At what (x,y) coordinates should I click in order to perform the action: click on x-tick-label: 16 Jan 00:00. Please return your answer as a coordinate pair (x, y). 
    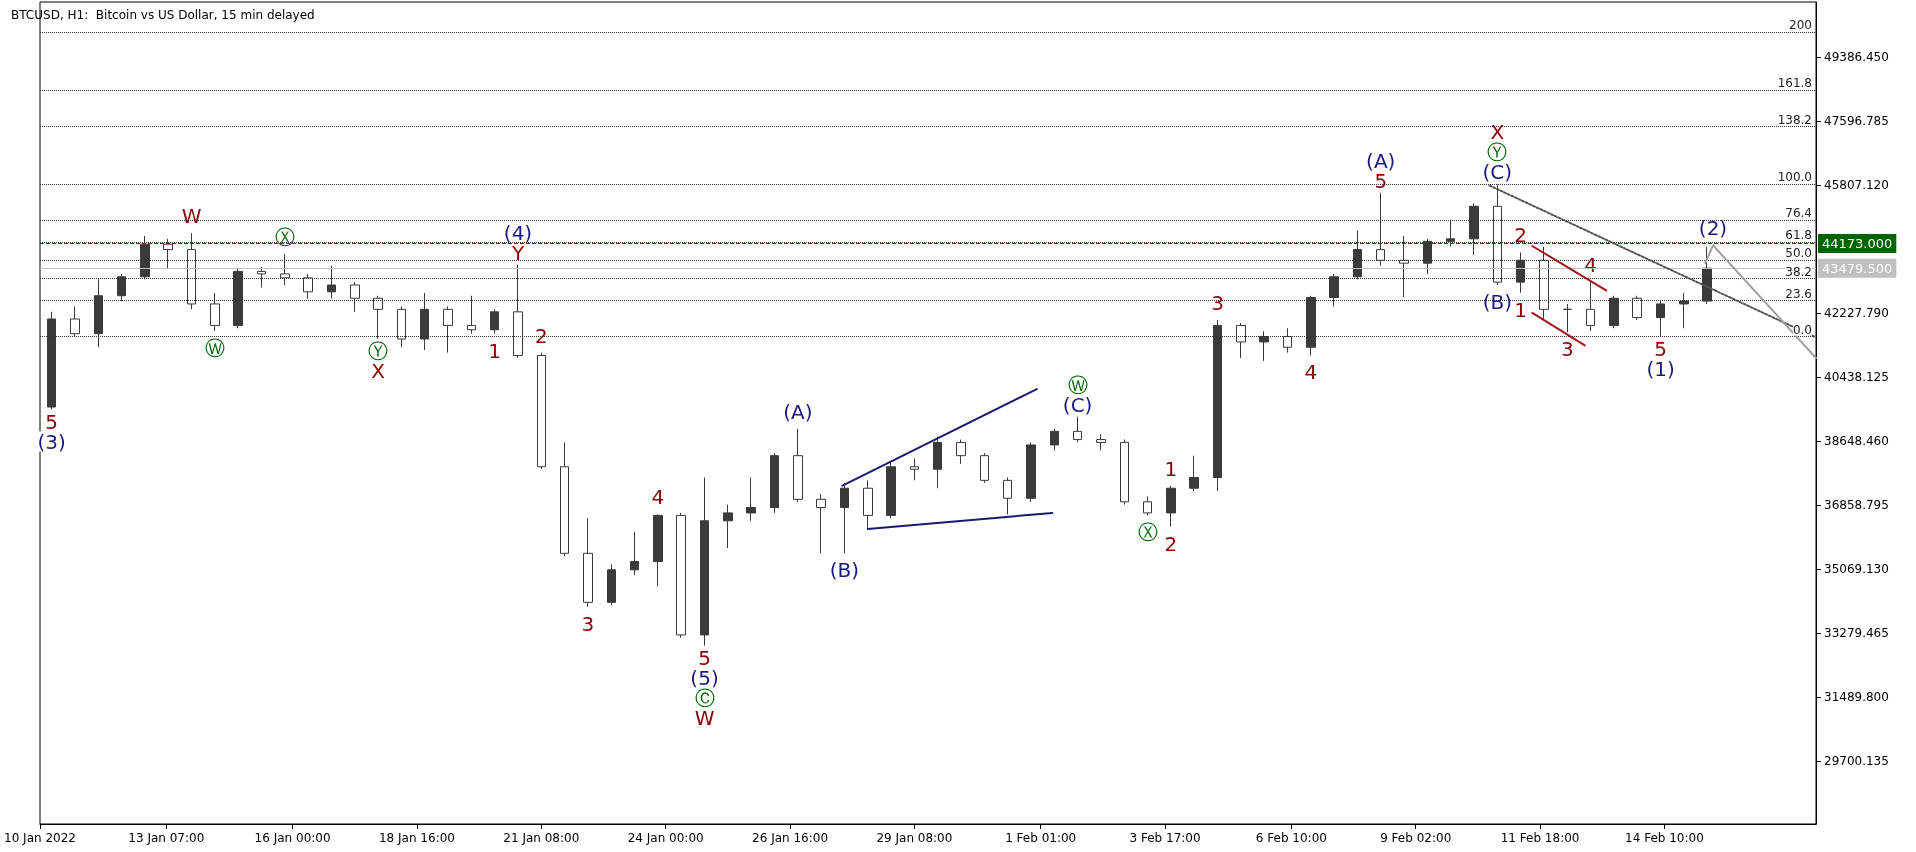
    Looking at the image, I should click on (292, 838).